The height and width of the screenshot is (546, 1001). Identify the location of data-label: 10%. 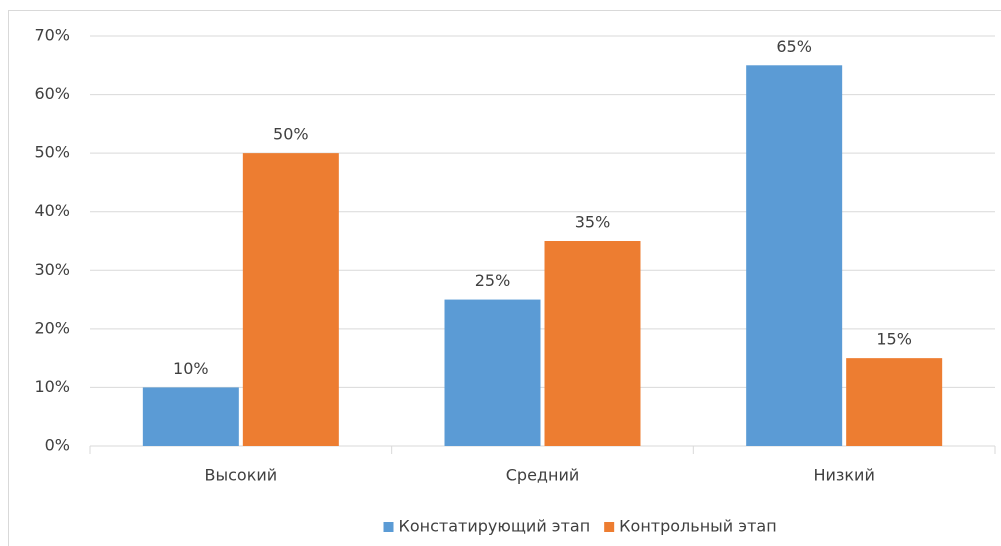
(191, 368).